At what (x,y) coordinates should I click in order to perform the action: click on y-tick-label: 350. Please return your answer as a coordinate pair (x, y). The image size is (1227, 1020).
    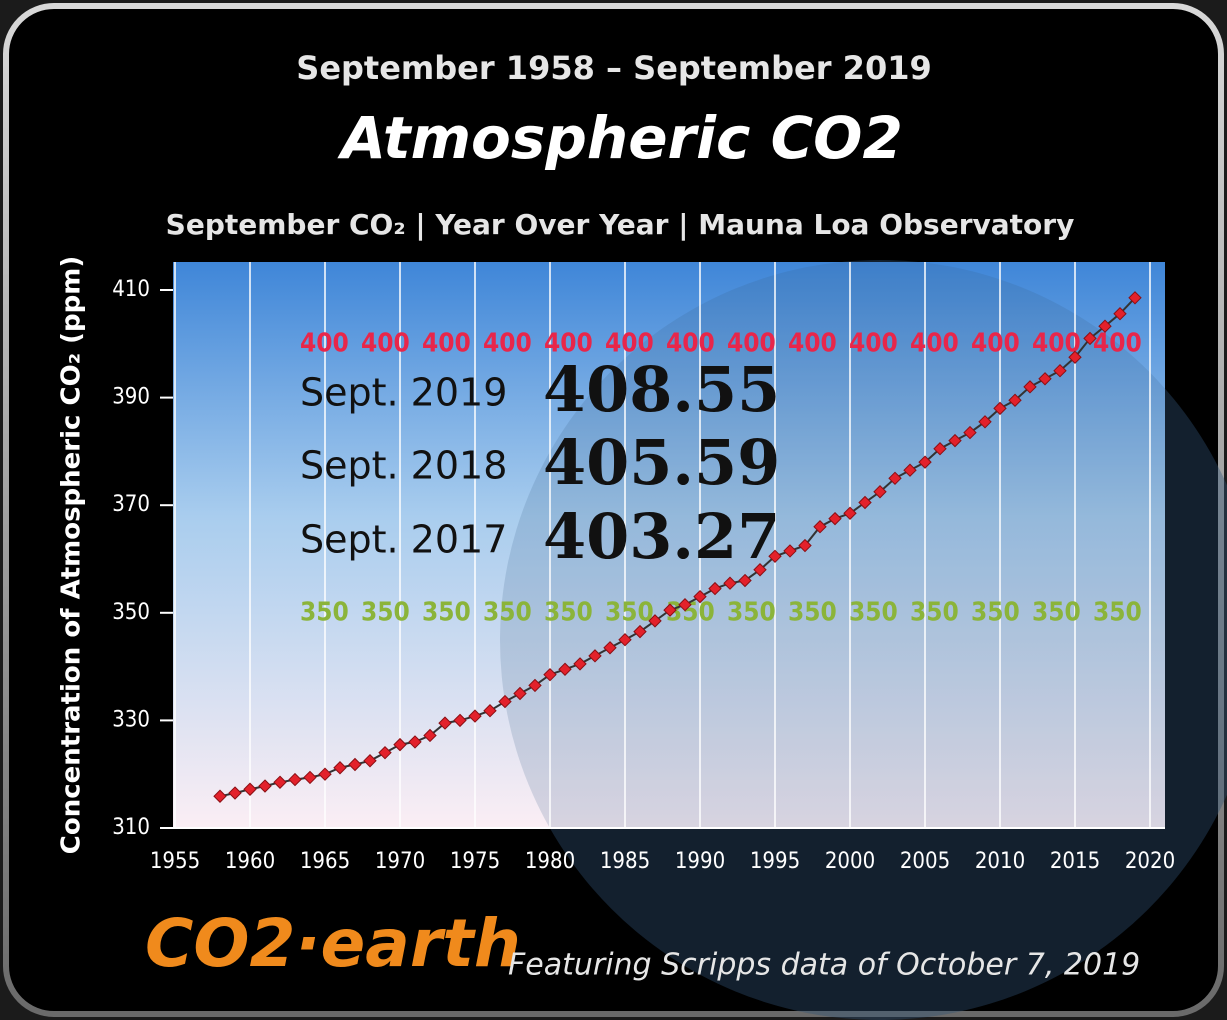
    Looking at the image, I should click on (131, 612).